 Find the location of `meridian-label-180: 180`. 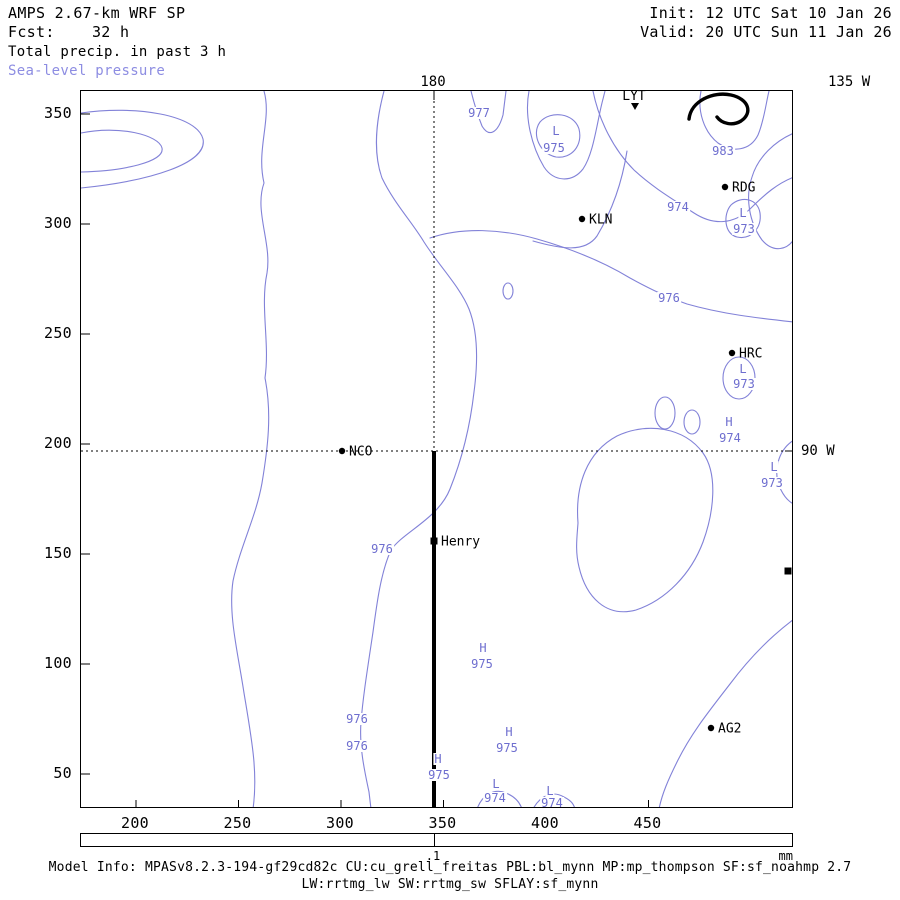

meridian-label-180: 180 is located at coordinates (433, 82).